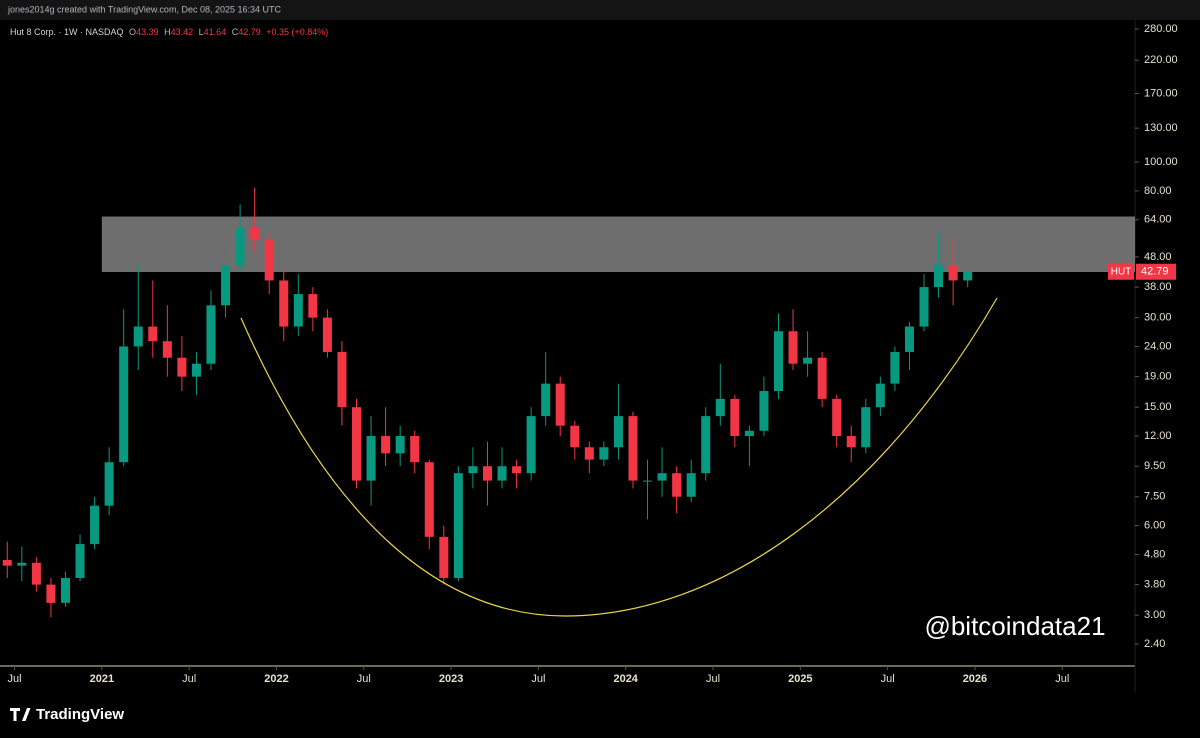  I want to click on x-tick-label: 2022, so click(276, 679).